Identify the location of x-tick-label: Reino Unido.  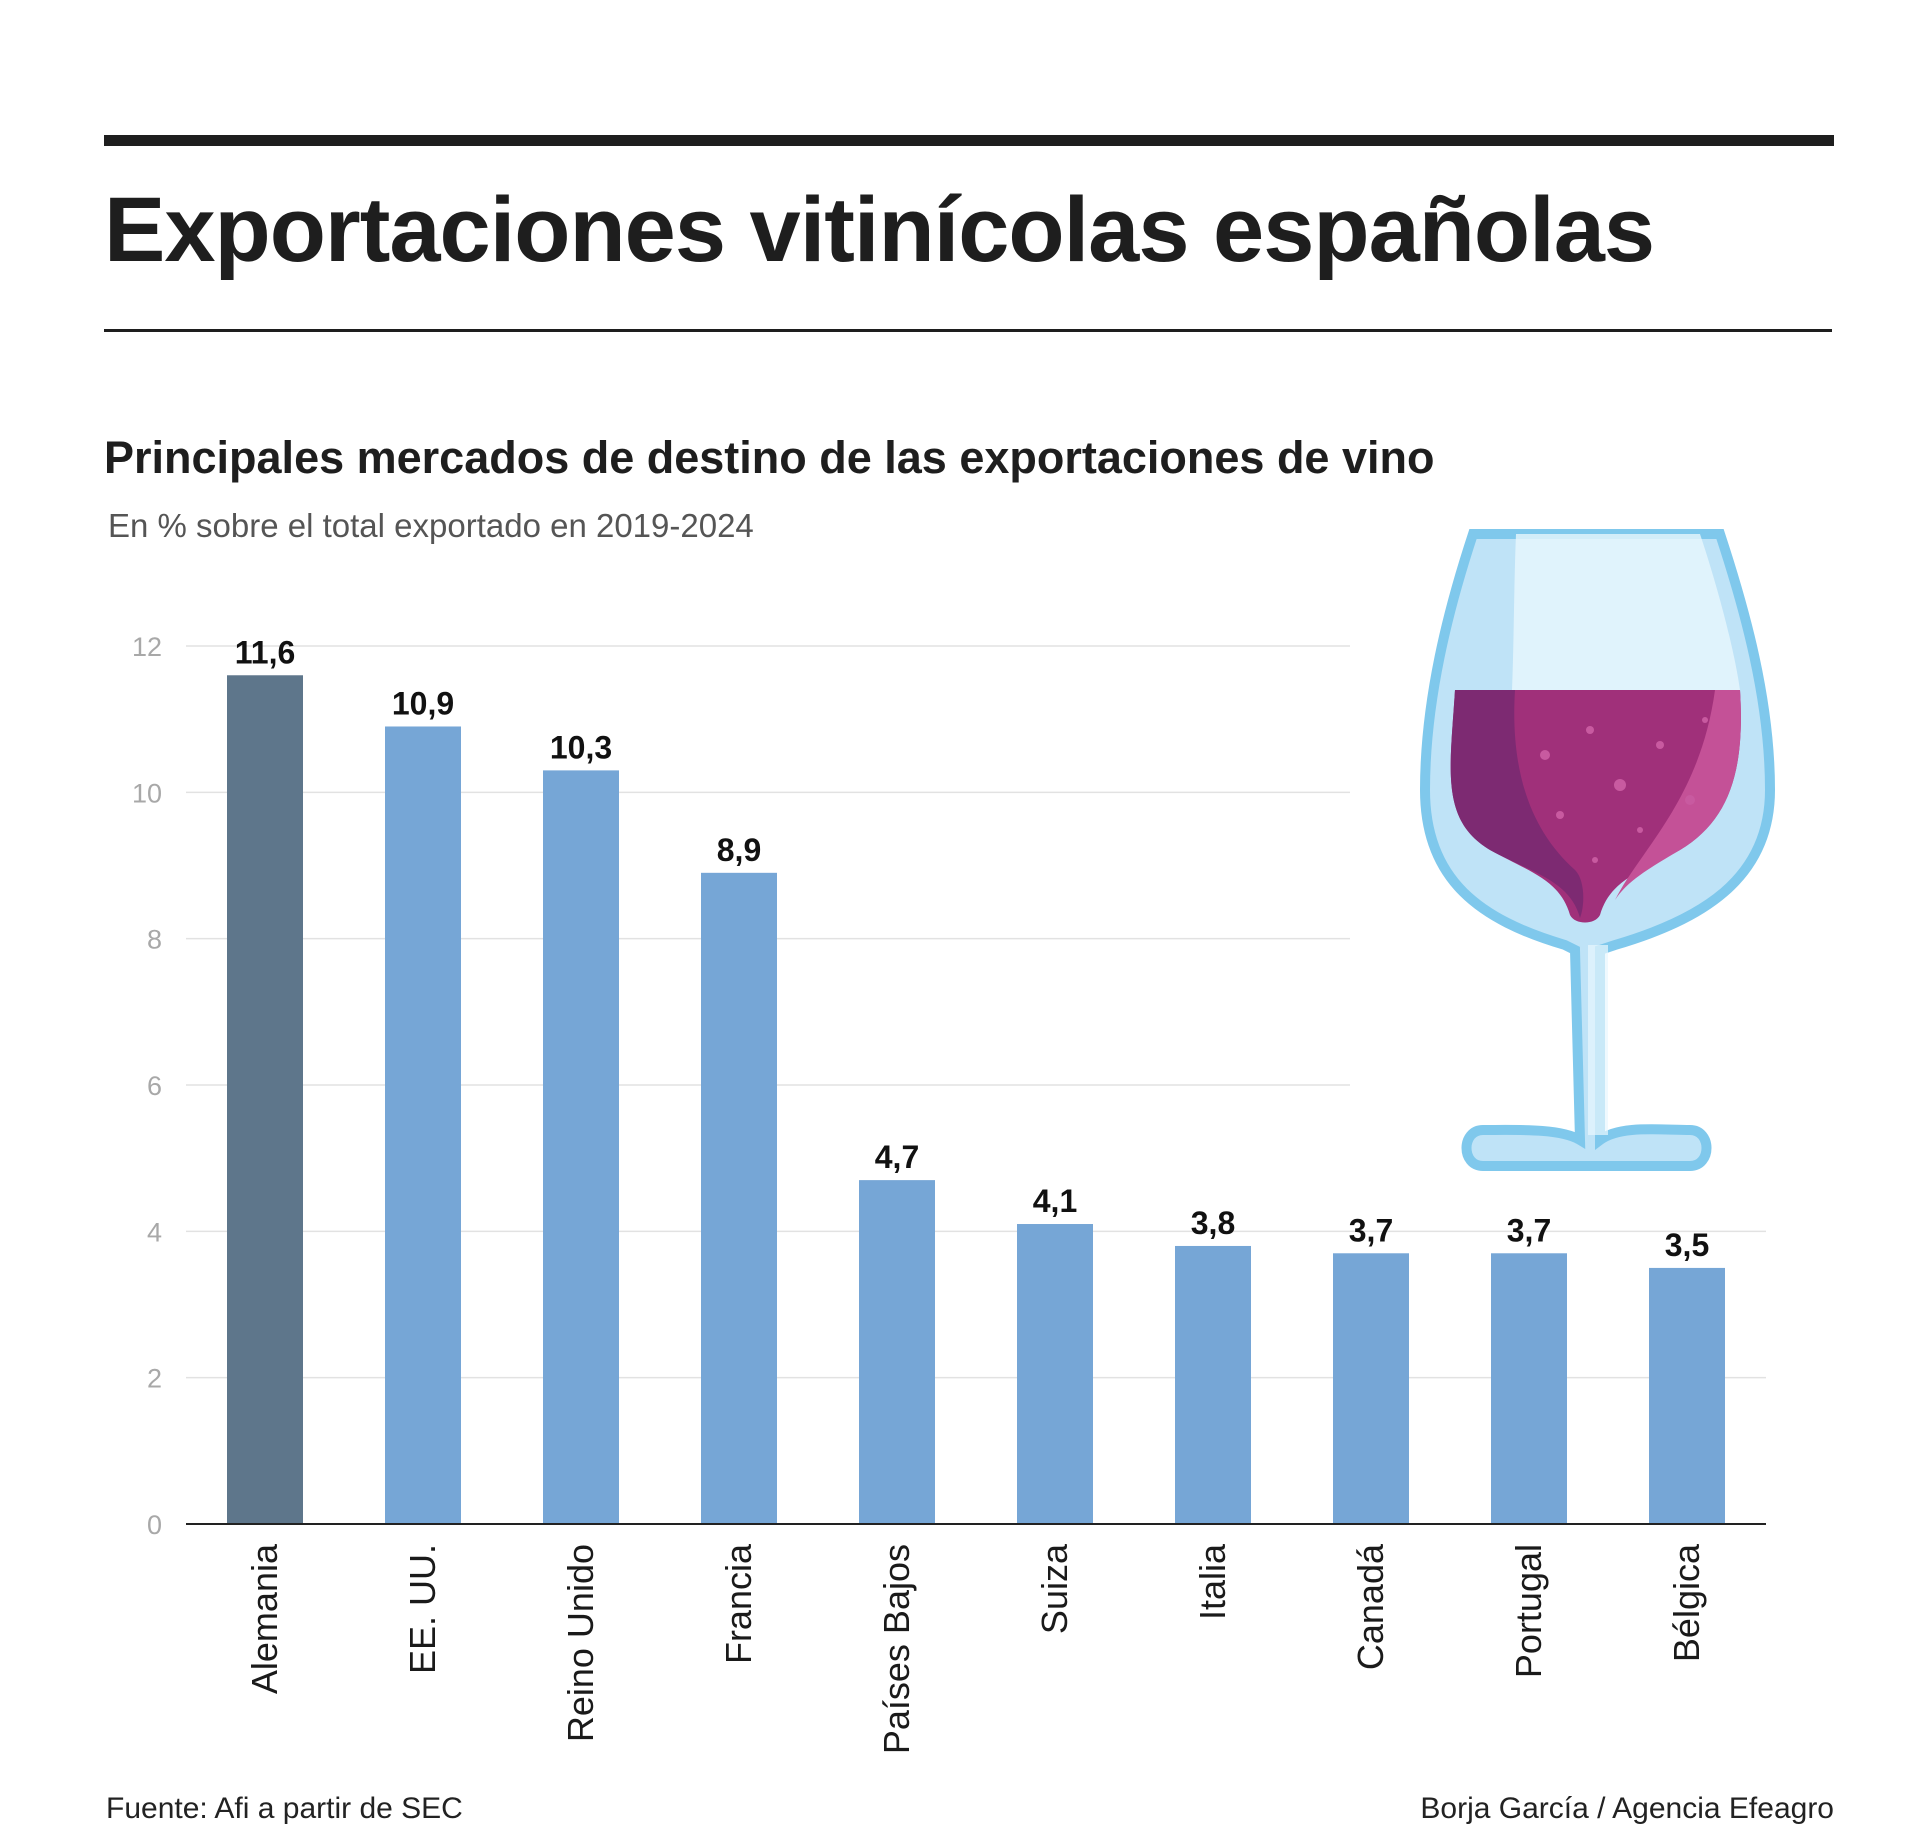
(580, 1643).